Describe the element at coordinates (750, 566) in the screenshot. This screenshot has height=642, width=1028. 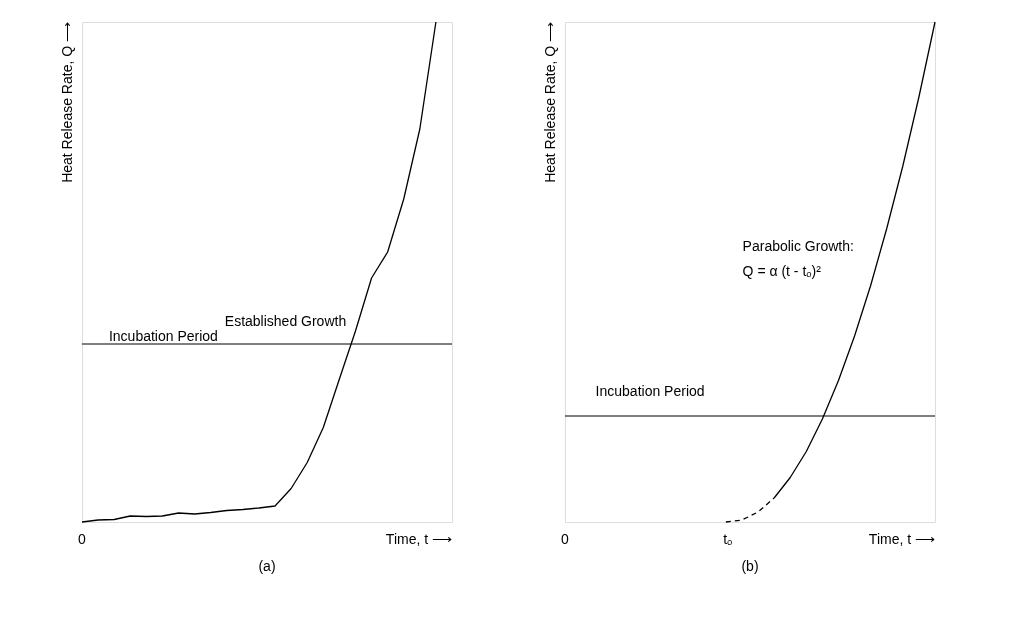
I see `text: (b)` at that location.